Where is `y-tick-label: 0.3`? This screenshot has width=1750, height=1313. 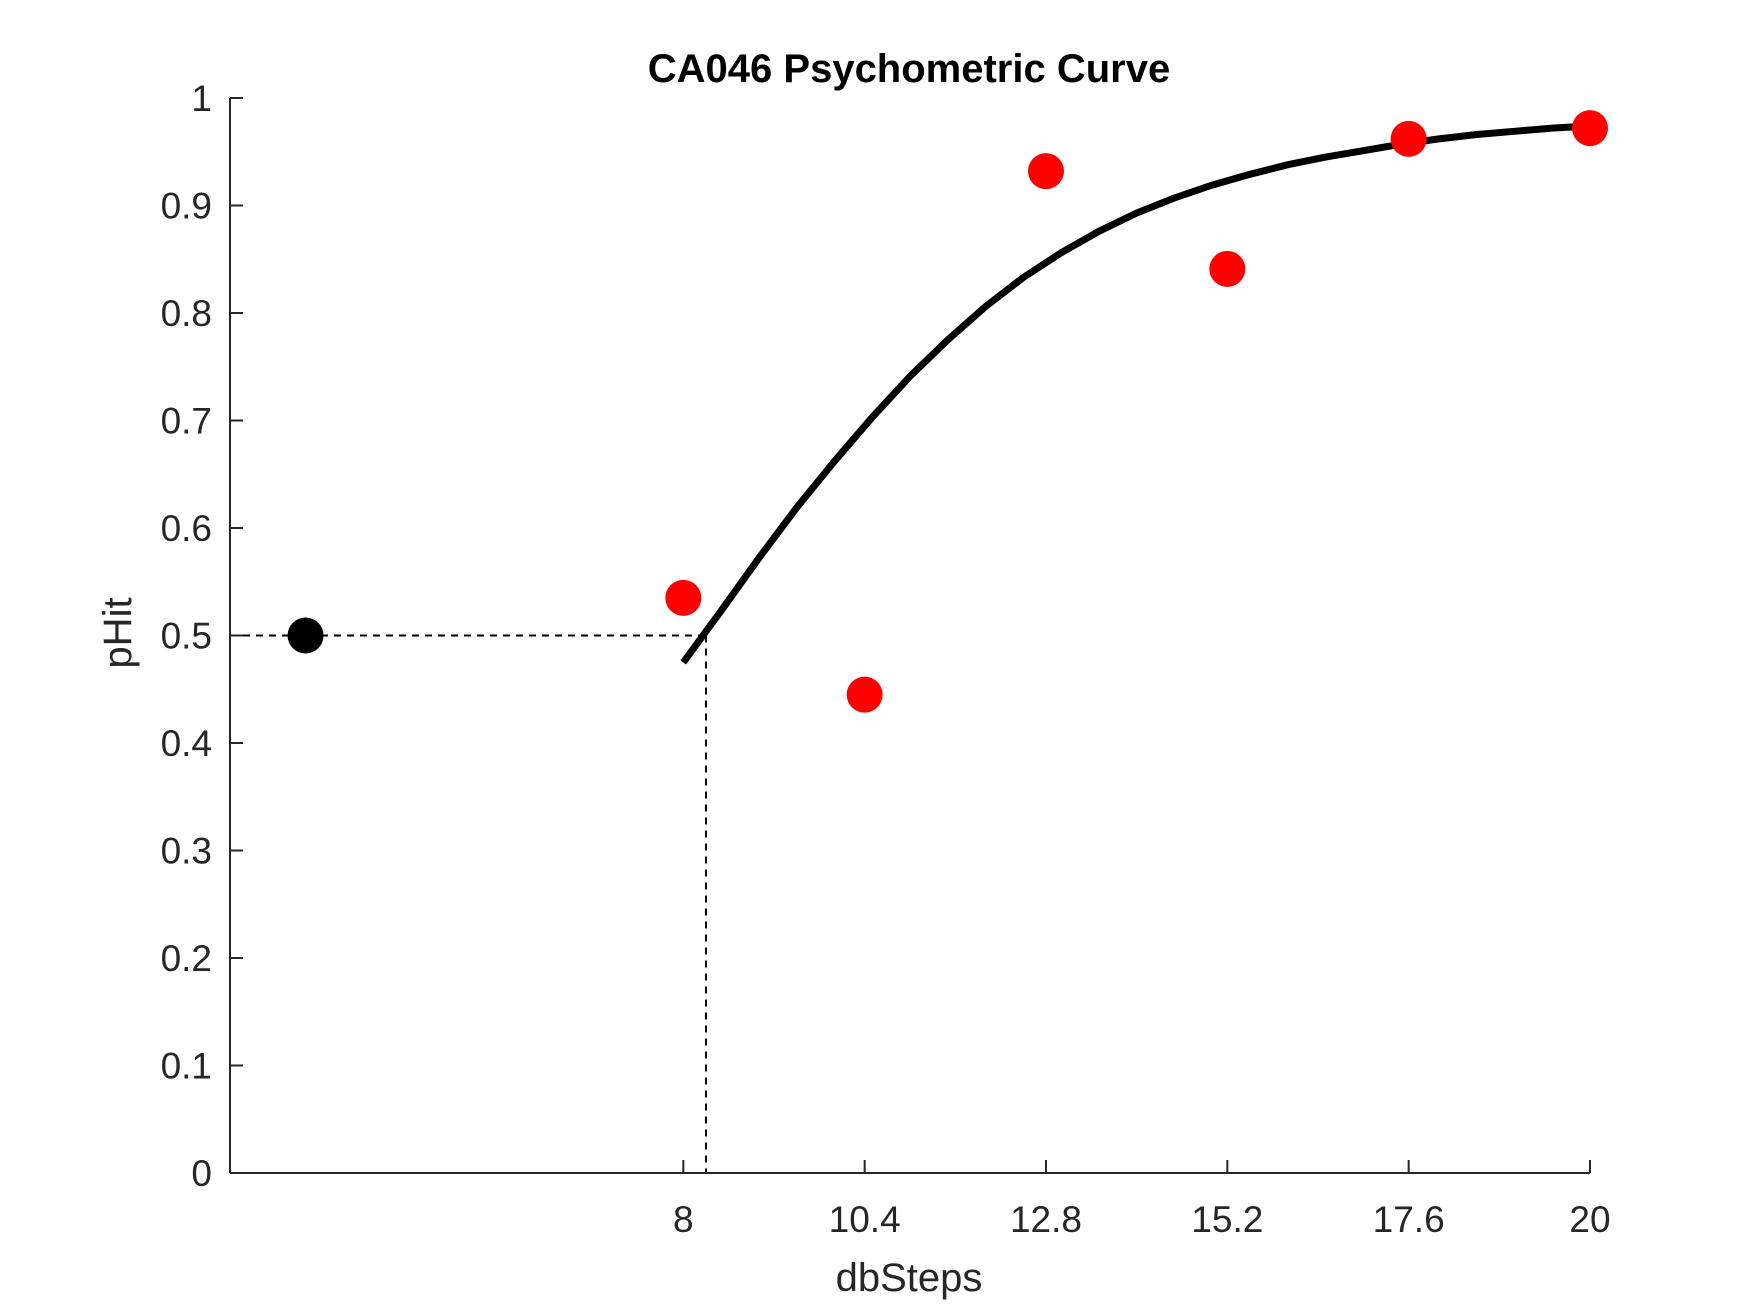
y-tick-label: 0.3 is located at coordinates (186, 851).